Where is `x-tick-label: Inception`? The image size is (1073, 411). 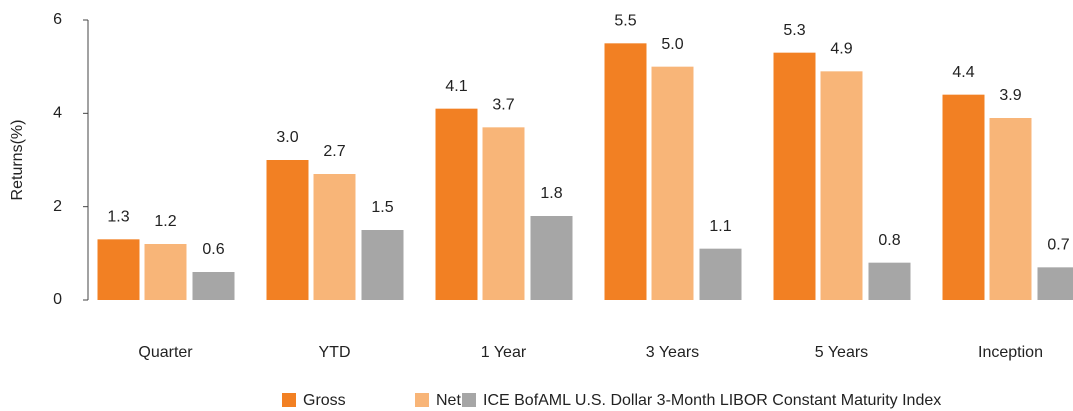 x-tick-label: Inception is located at coordinates (1010, 352).